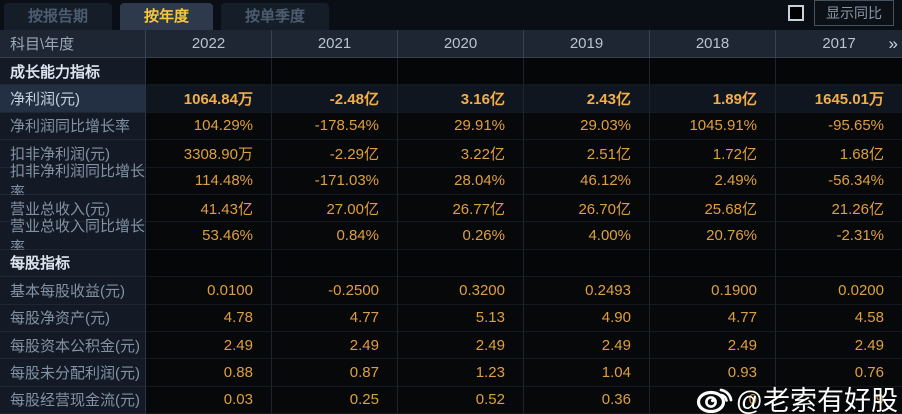 This screenshot has height=414, width=902. I want to click on value-cell: 29.03%, so click(587, 126).